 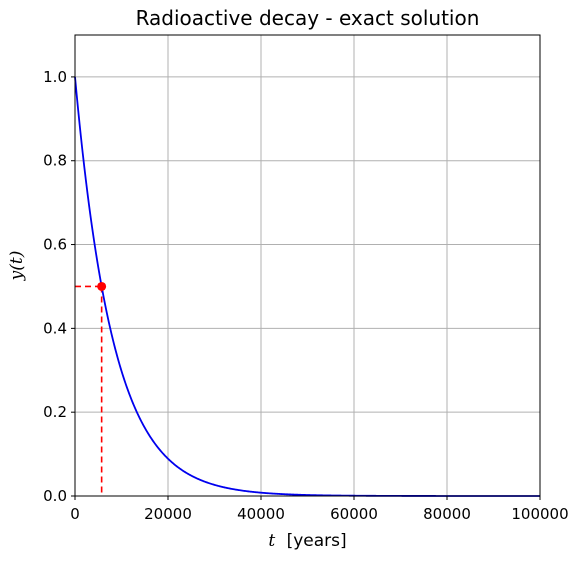 What do you see at coordinates (89, 390) in the screenshot?
I see `half-life-reference-lines` at bounding box center [89, 390].